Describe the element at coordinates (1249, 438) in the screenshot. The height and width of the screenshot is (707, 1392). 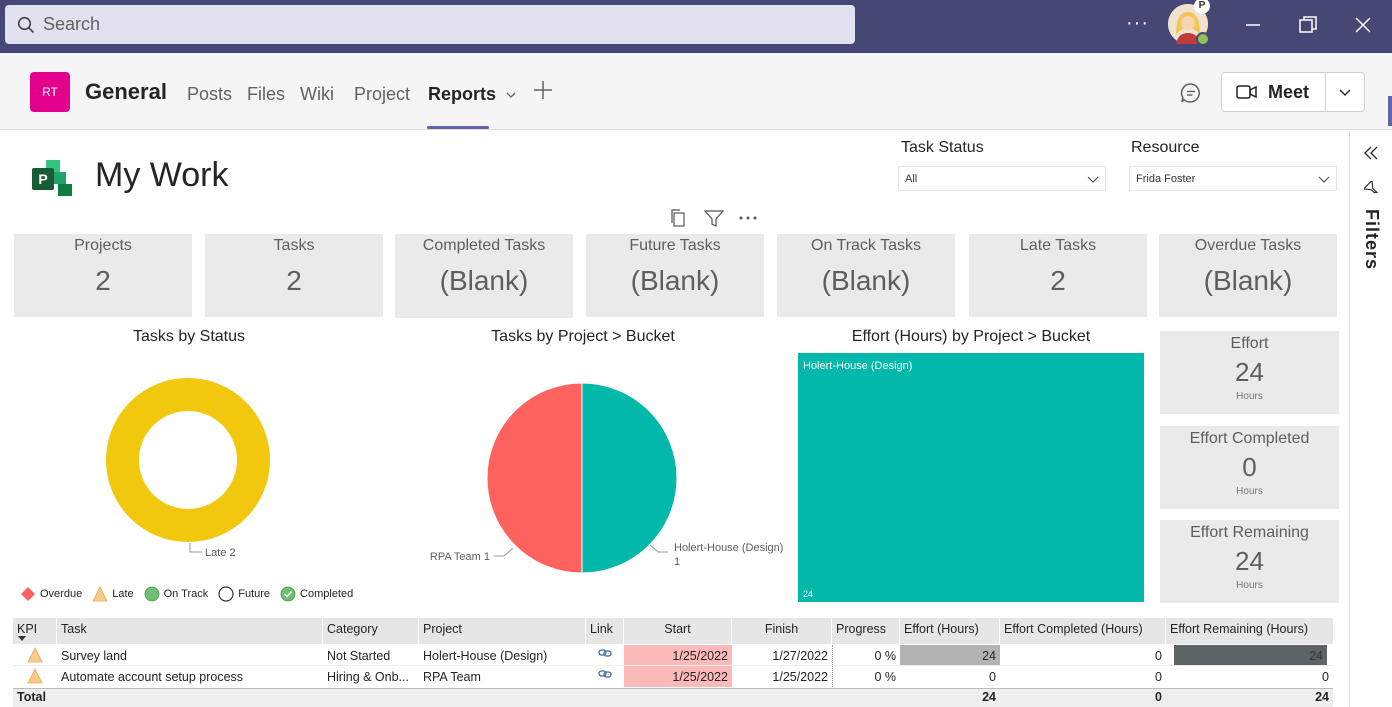
I see `card-title: Effort Completed` at that location.